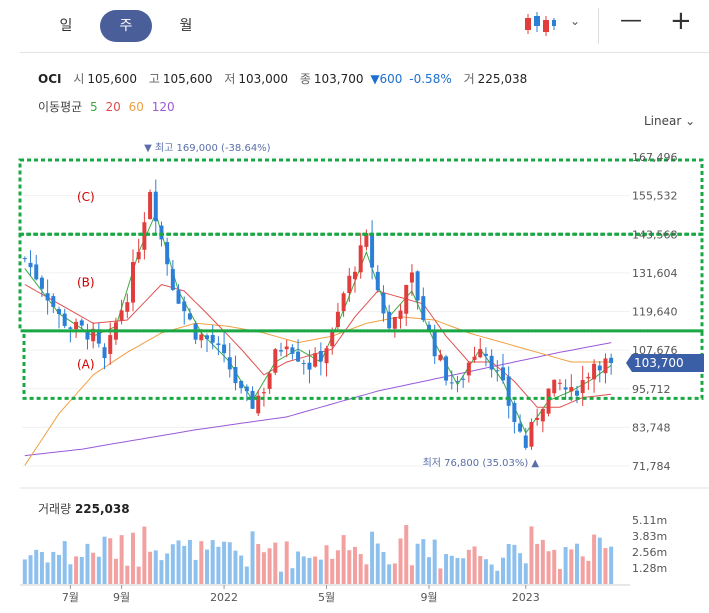 The height and width of the screenshot is (613, 709). Describe the element at coordinates (94, 107) in the screenshot. I see `ma-5-label: 5` at that location.